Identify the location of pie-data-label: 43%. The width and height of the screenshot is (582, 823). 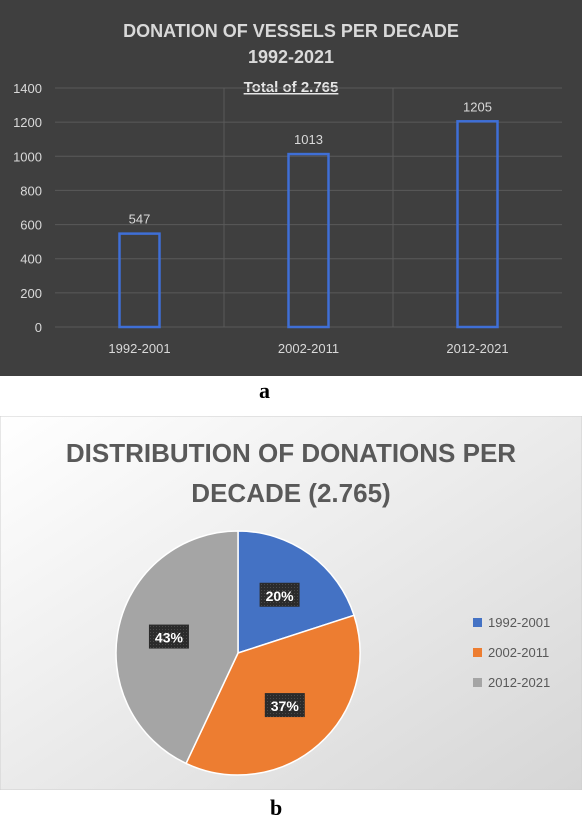
(168, 636).